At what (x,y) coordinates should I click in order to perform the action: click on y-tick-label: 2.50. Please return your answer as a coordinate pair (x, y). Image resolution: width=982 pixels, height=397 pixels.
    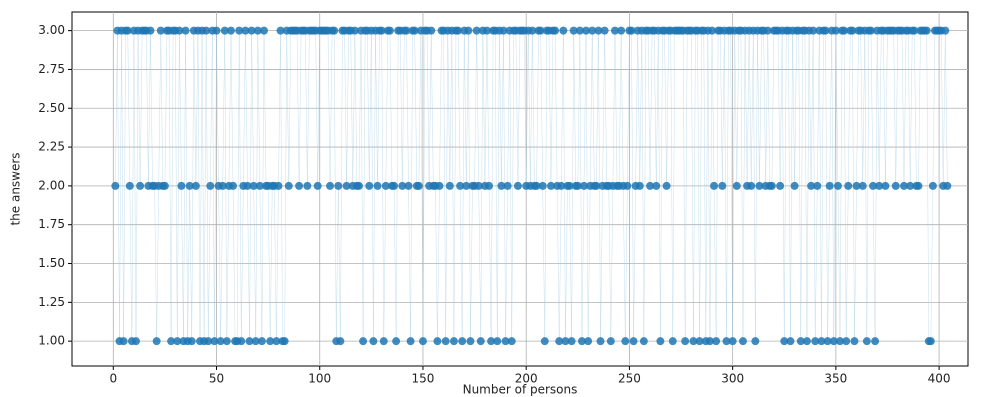
    Looking at the image, I should click on (51, 108).